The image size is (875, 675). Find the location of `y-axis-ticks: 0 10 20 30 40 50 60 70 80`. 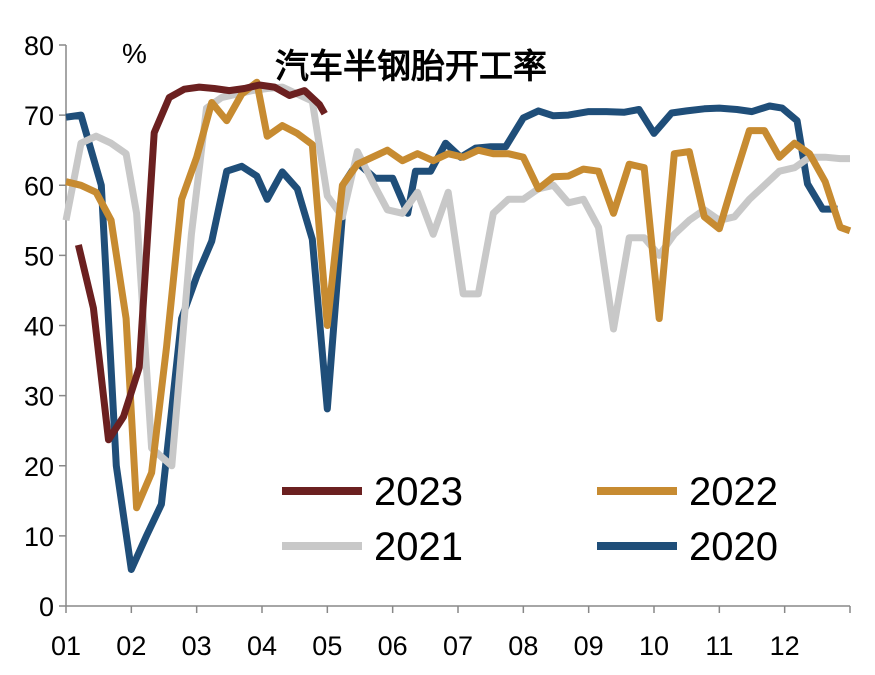

y-axis-ticks: 0 10 20 30 40 50 60 70 80 is located at coordinates (45, 326).